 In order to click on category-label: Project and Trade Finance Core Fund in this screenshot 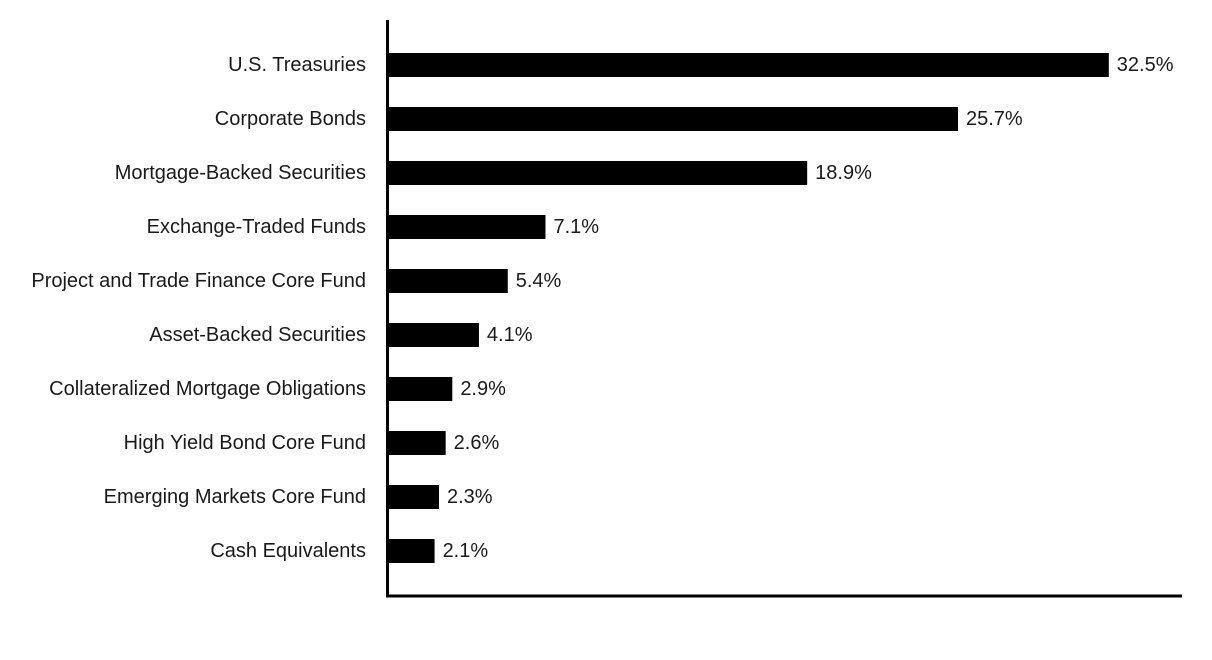, I will do `click(198, 281)`.